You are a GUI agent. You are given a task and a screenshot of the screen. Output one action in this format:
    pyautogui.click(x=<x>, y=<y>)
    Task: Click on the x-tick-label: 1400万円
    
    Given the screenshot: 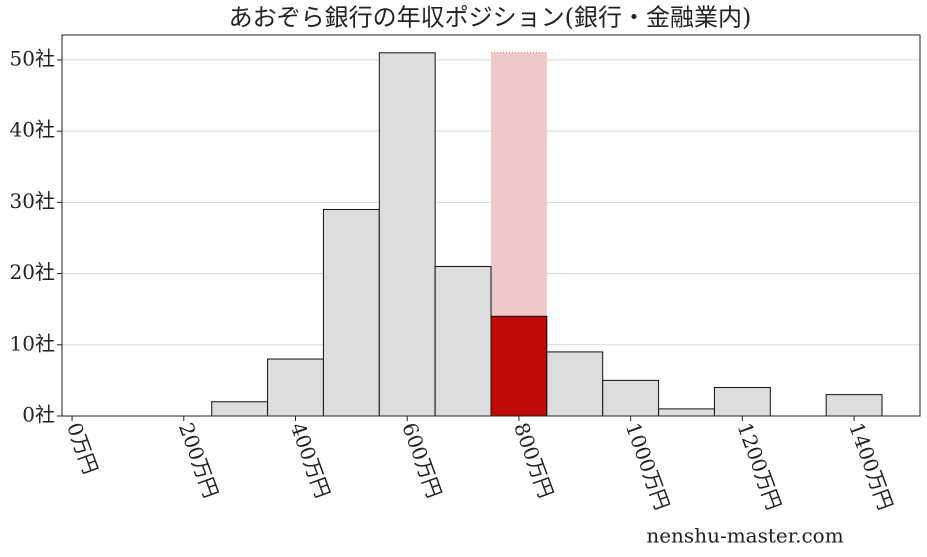 What is the action you would take?
    pyautogui.click(x=871, y=466)
    